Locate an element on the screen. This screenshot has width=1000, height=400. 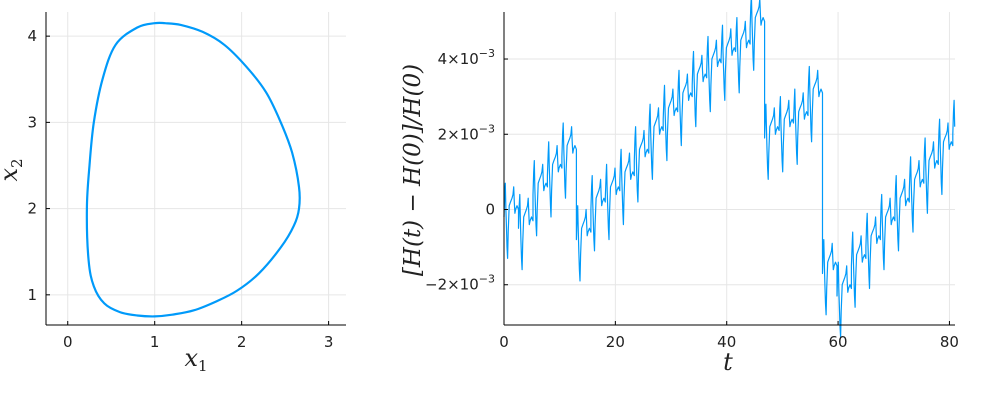
energy-x-tick-label: 0 is located at coordinates (504, 342).